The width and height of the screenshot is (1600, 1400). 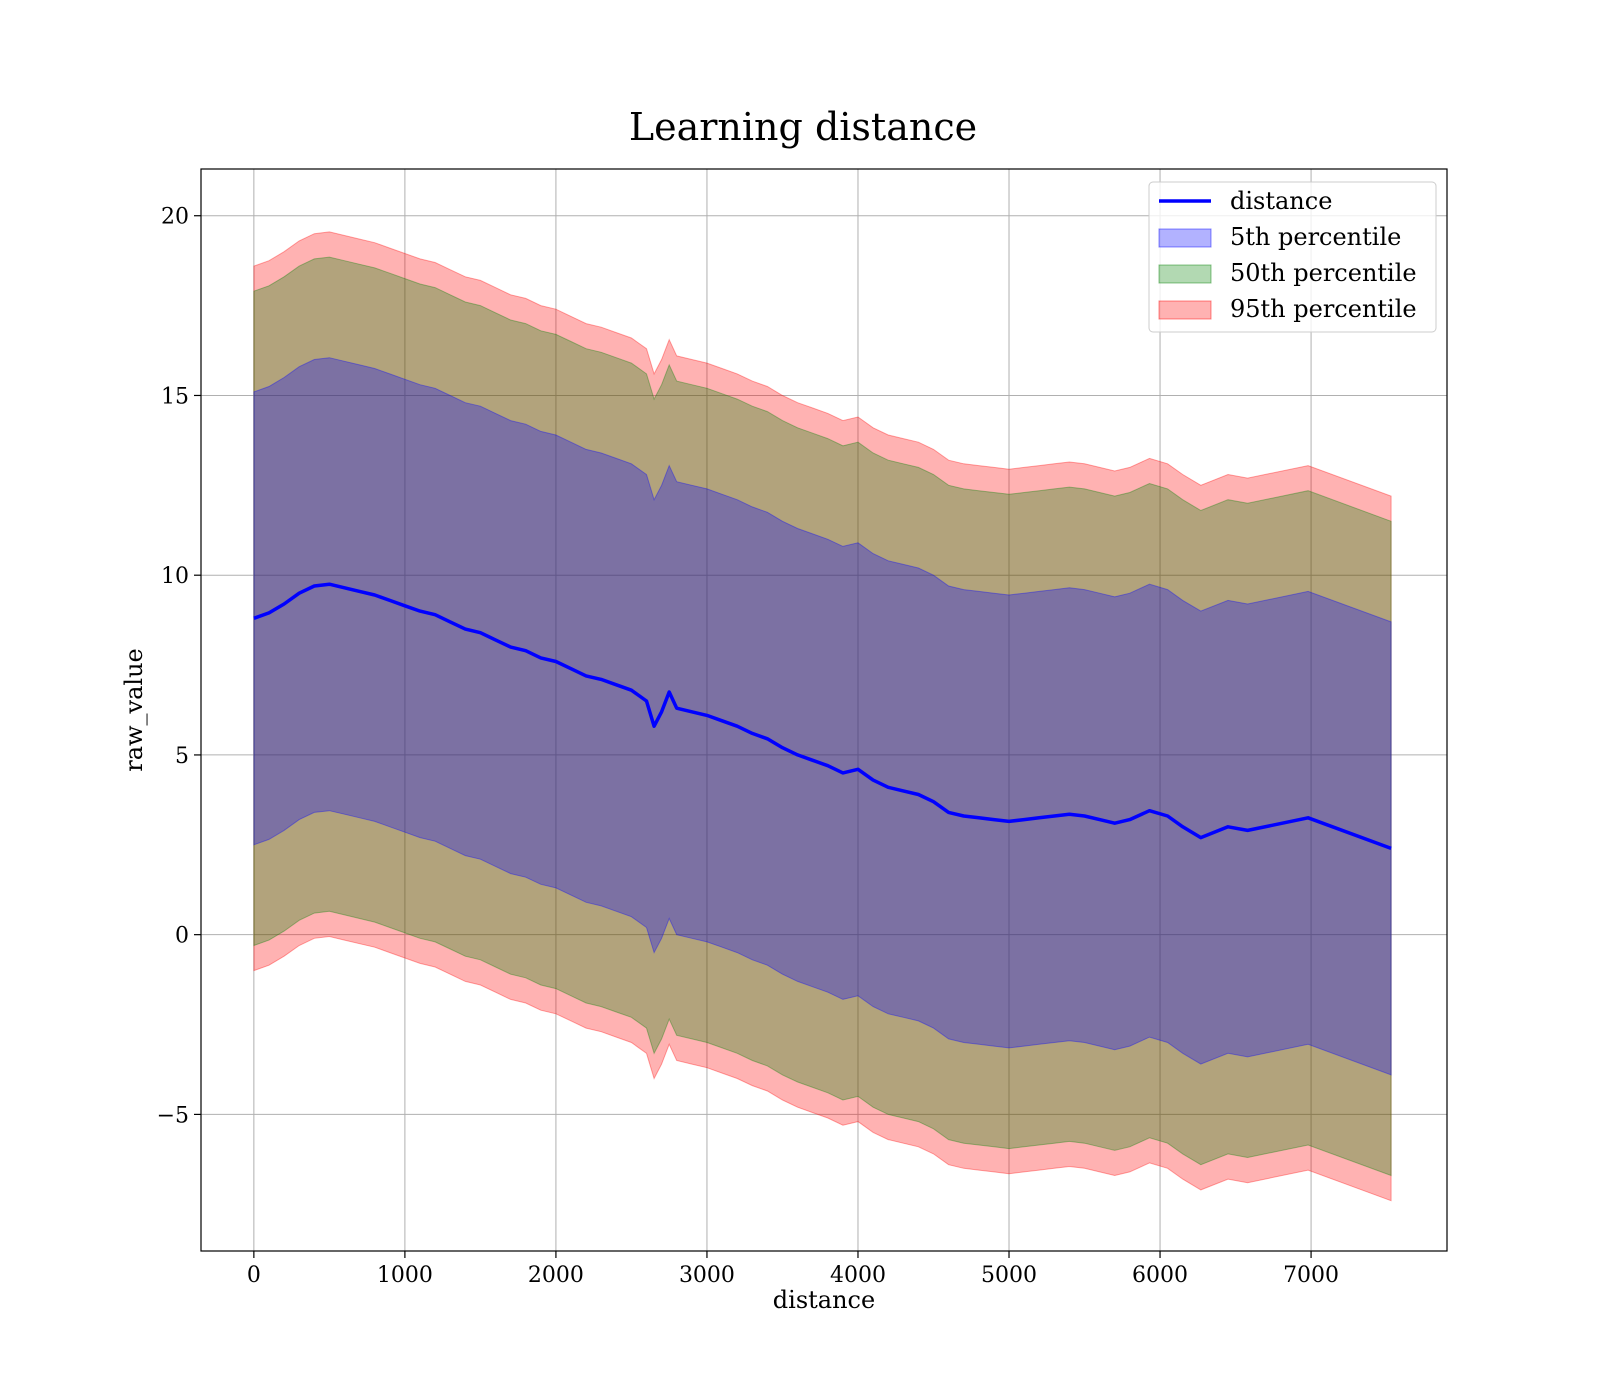 What do you see at coordinates (182, 936) in the screenshot?
I see `y-tick-label: 0` at bounding box center [182, 936].